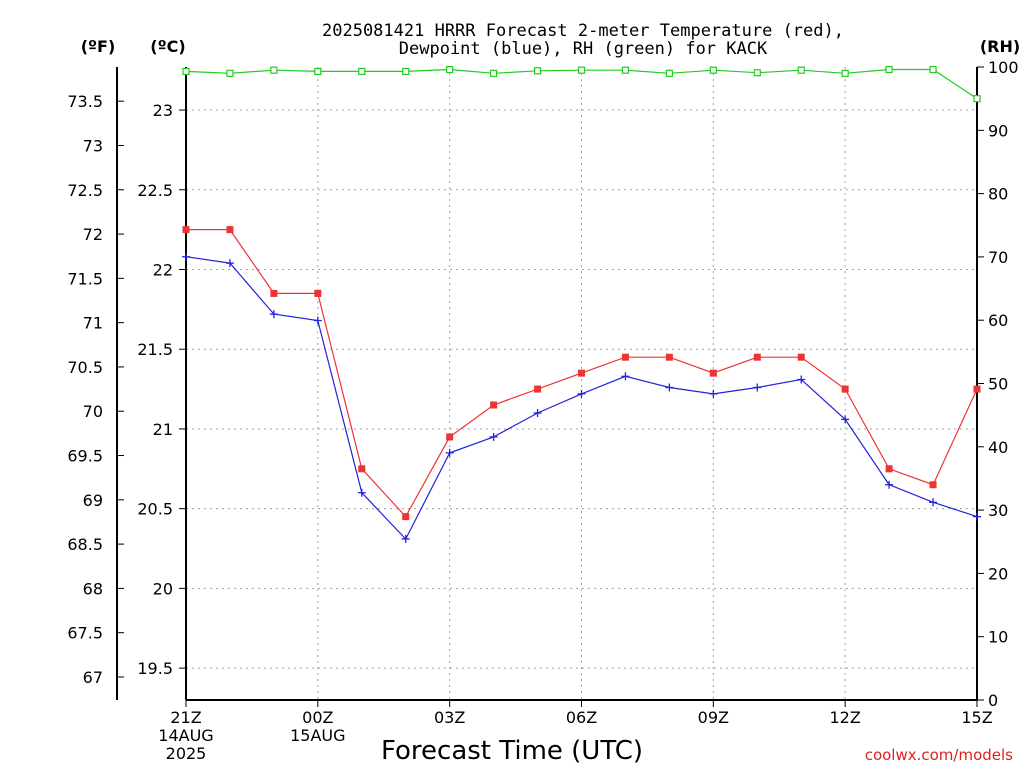 The width and height of the screenshot is (1024, 768). What do you see at coordinates (85, 190) in the screenshot?
I see `fahrenheit-tick-label: 72.5` at bounding box center [85, 190].